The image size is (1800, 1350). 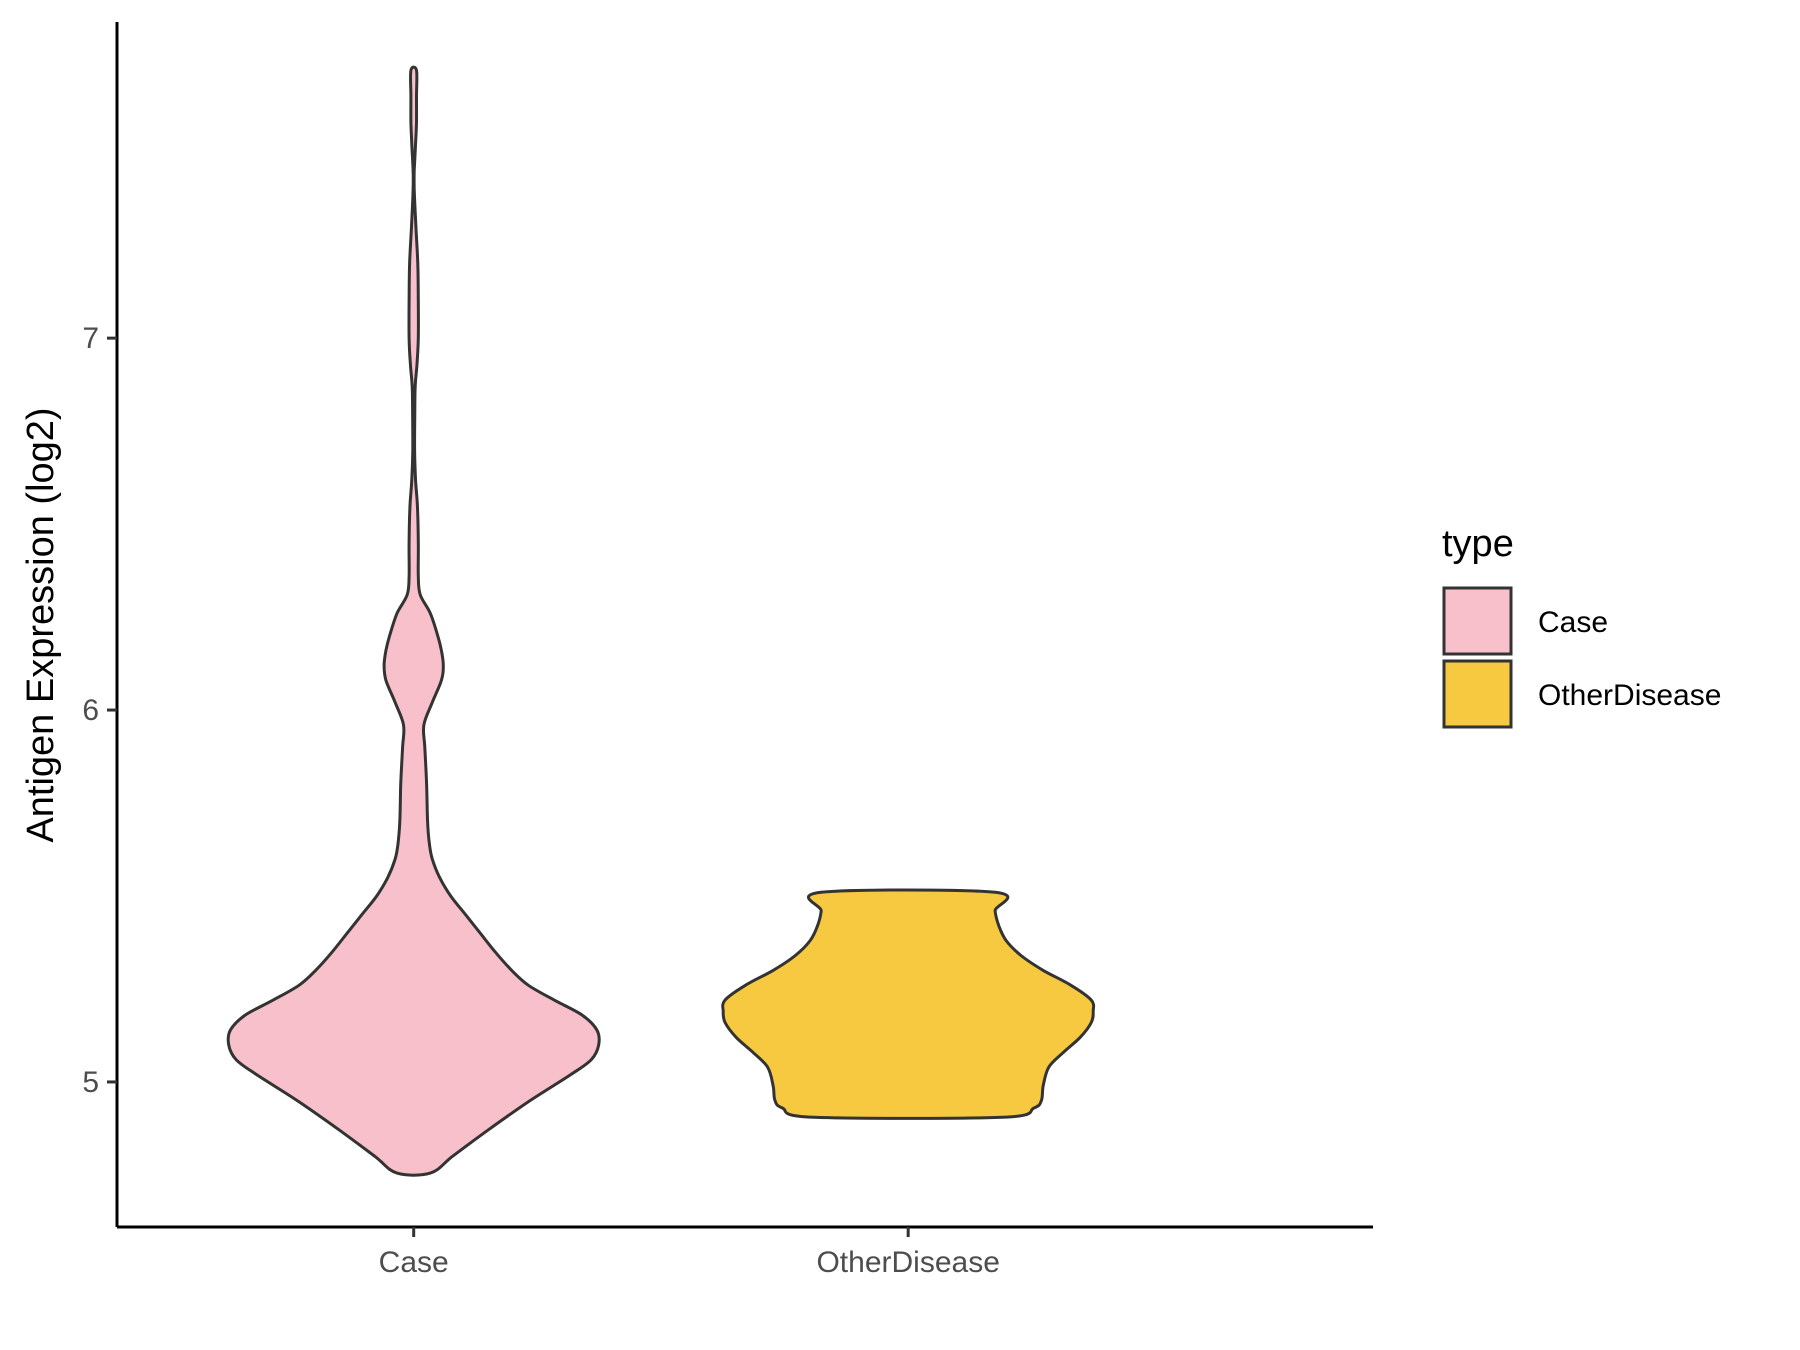 What do you see at coordinates (1629, 695) in the screenshot?
I see `legend-label: OtherDisease` at bounding box center [1629, 695].